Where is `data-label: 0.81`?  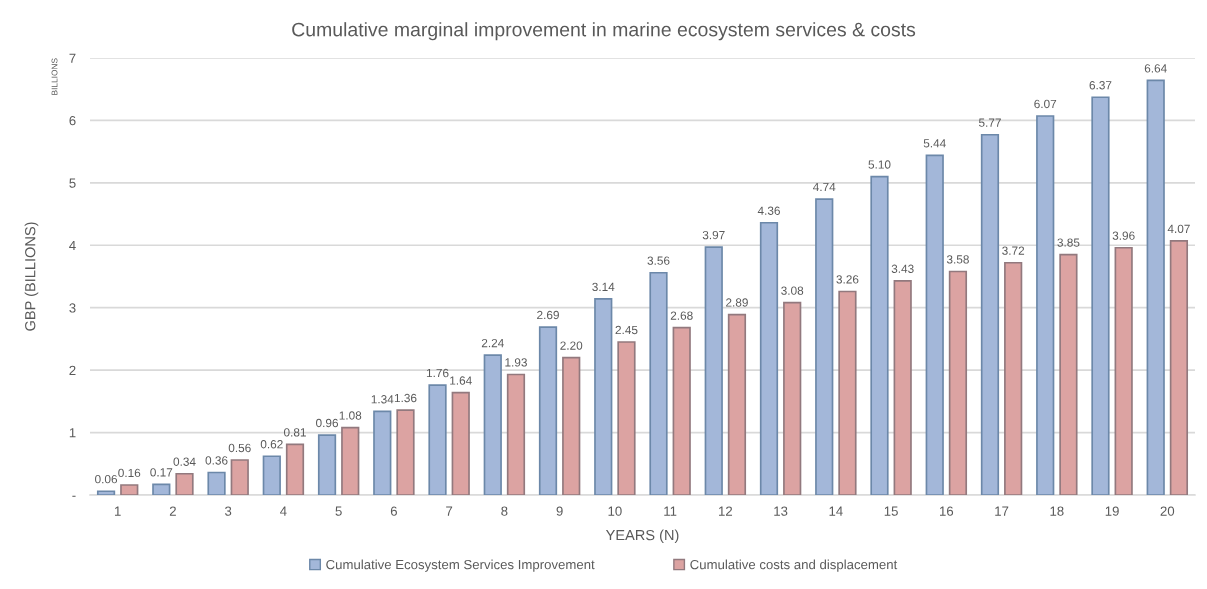 data-label: 0.81 is located at coordinates (294, 432).